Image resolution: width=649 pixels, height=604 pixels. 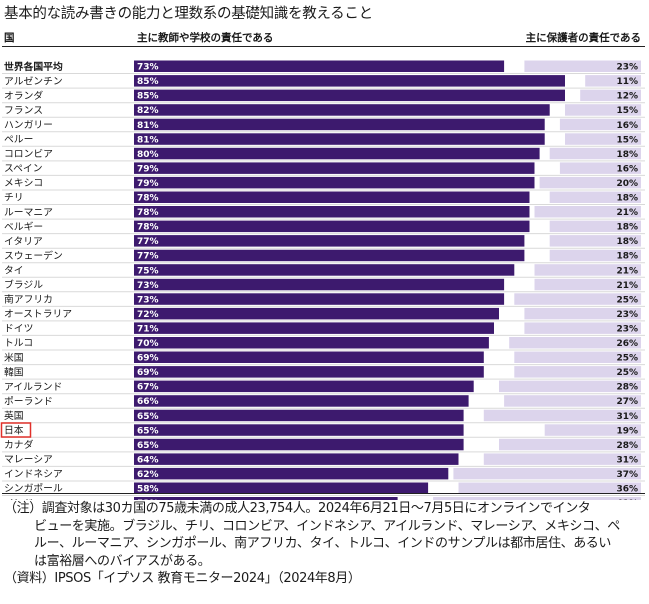 I want to click on parent-value-label: 12%, so click(x=627, y=97).